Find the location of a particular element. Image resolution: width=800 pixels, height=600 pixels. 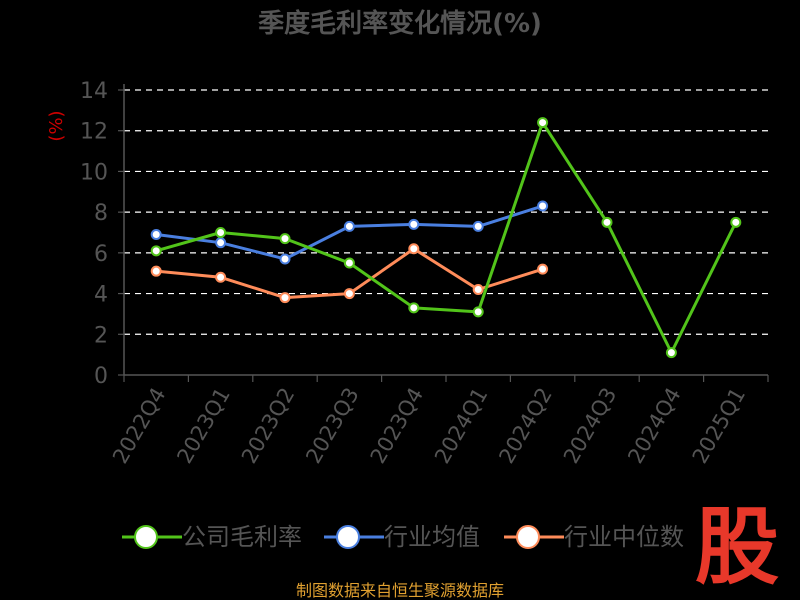

y-tick-label: 4 is located at coordinates (101, 295).